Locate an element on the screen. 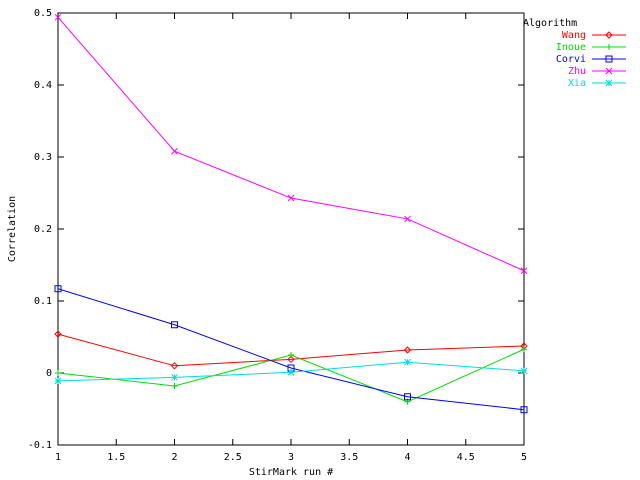 This screenshot has height=480, width=640. x-tick-label: 5 is located at coordinates (524, 457).